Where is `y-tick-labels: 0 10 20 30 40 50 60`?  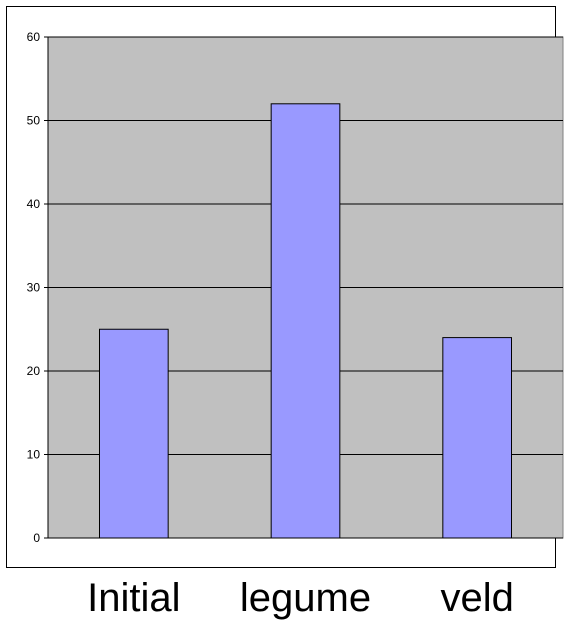
y-tick-labels: 0 10 20 30 40 50 60 is located at coordinates (37, 287).